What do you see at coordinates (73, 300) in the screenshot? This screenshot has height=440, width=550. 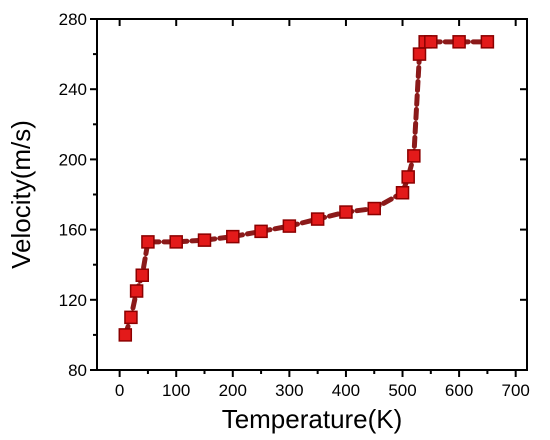 I see `y-tick-label: 120` at bounding box center [73, 300].